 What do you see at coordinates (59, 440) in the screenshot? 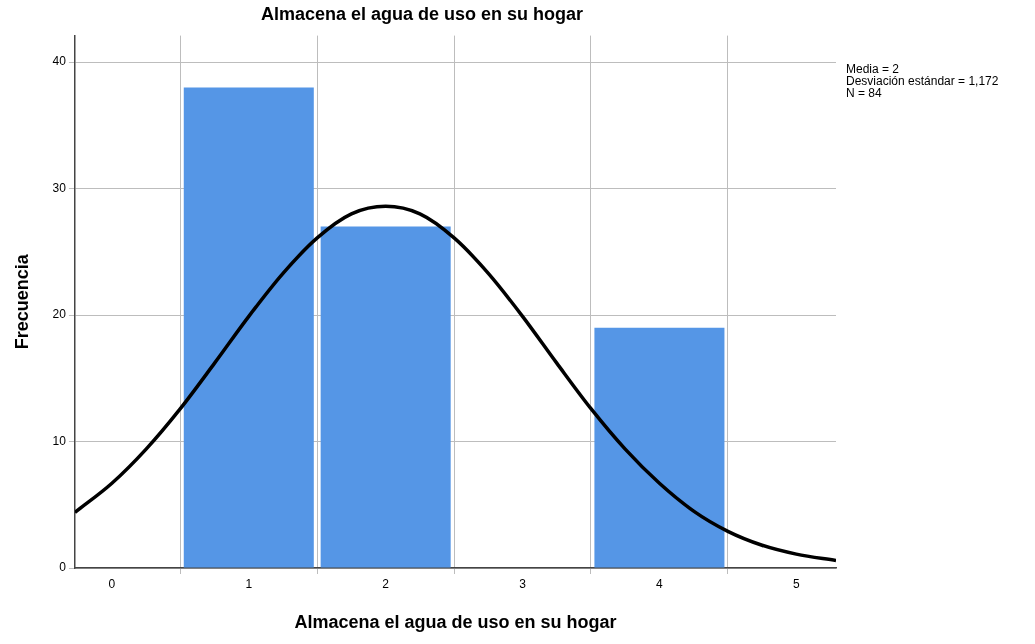
I see `y-tick-label: 10` at bounding box center [59, 440].